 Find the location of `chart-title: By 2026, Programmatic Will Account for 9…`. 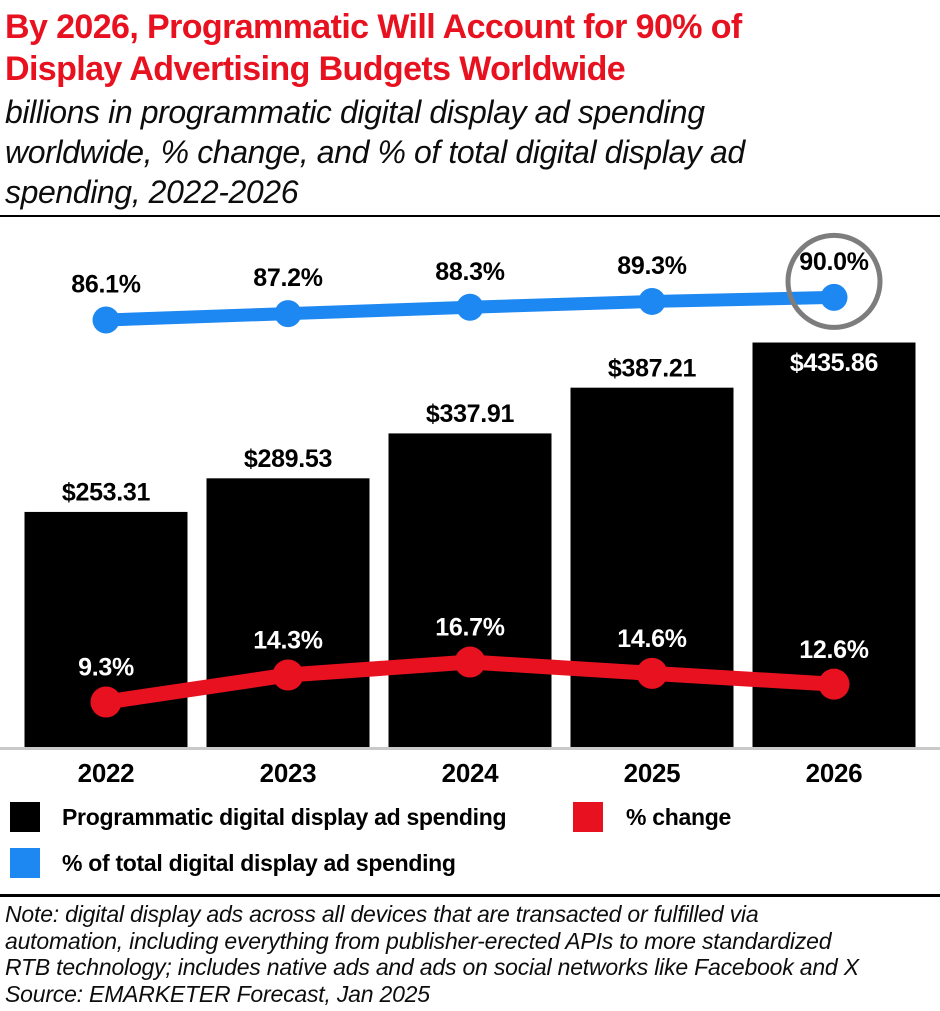

chart-title: By 2026, Programmatic Will Account for 9… is located at coordinates (373, 48).